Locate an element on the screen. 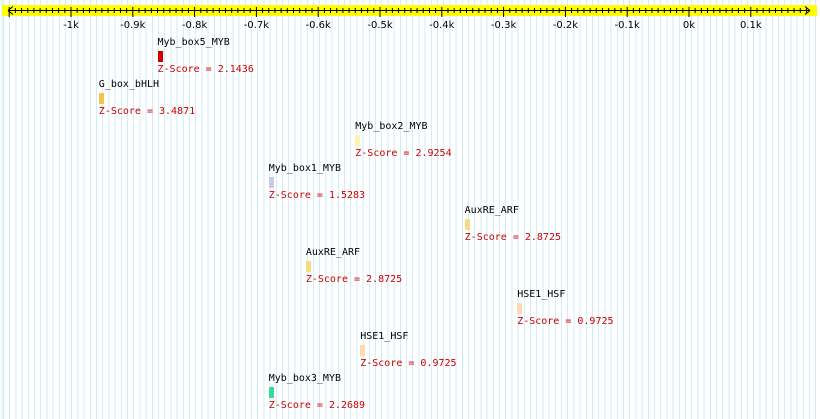  ruler-tick-label: -0.9k is located at coordinates (133, 25).